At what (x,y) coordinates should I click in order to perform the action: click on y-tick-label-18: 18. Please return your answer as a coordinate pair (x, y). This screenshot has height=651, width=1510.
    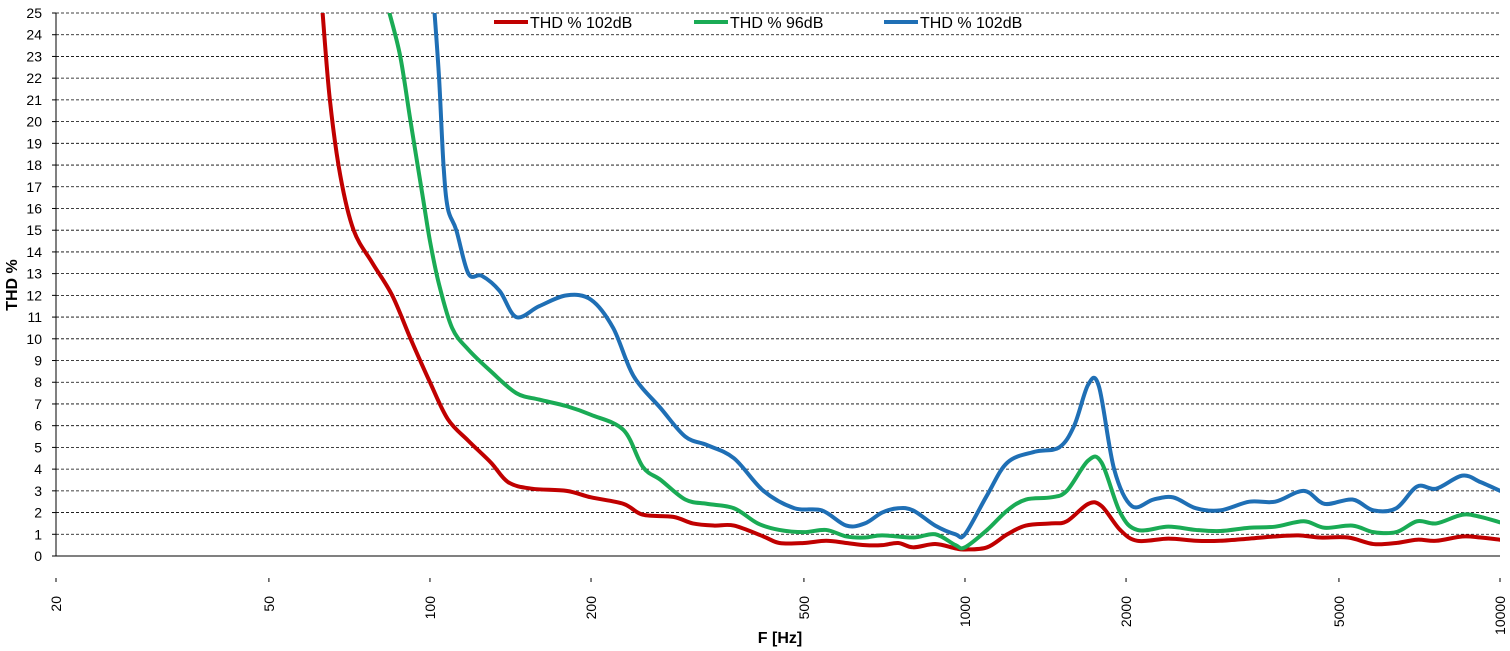
    Looking at the image, I should click on (34, 165).